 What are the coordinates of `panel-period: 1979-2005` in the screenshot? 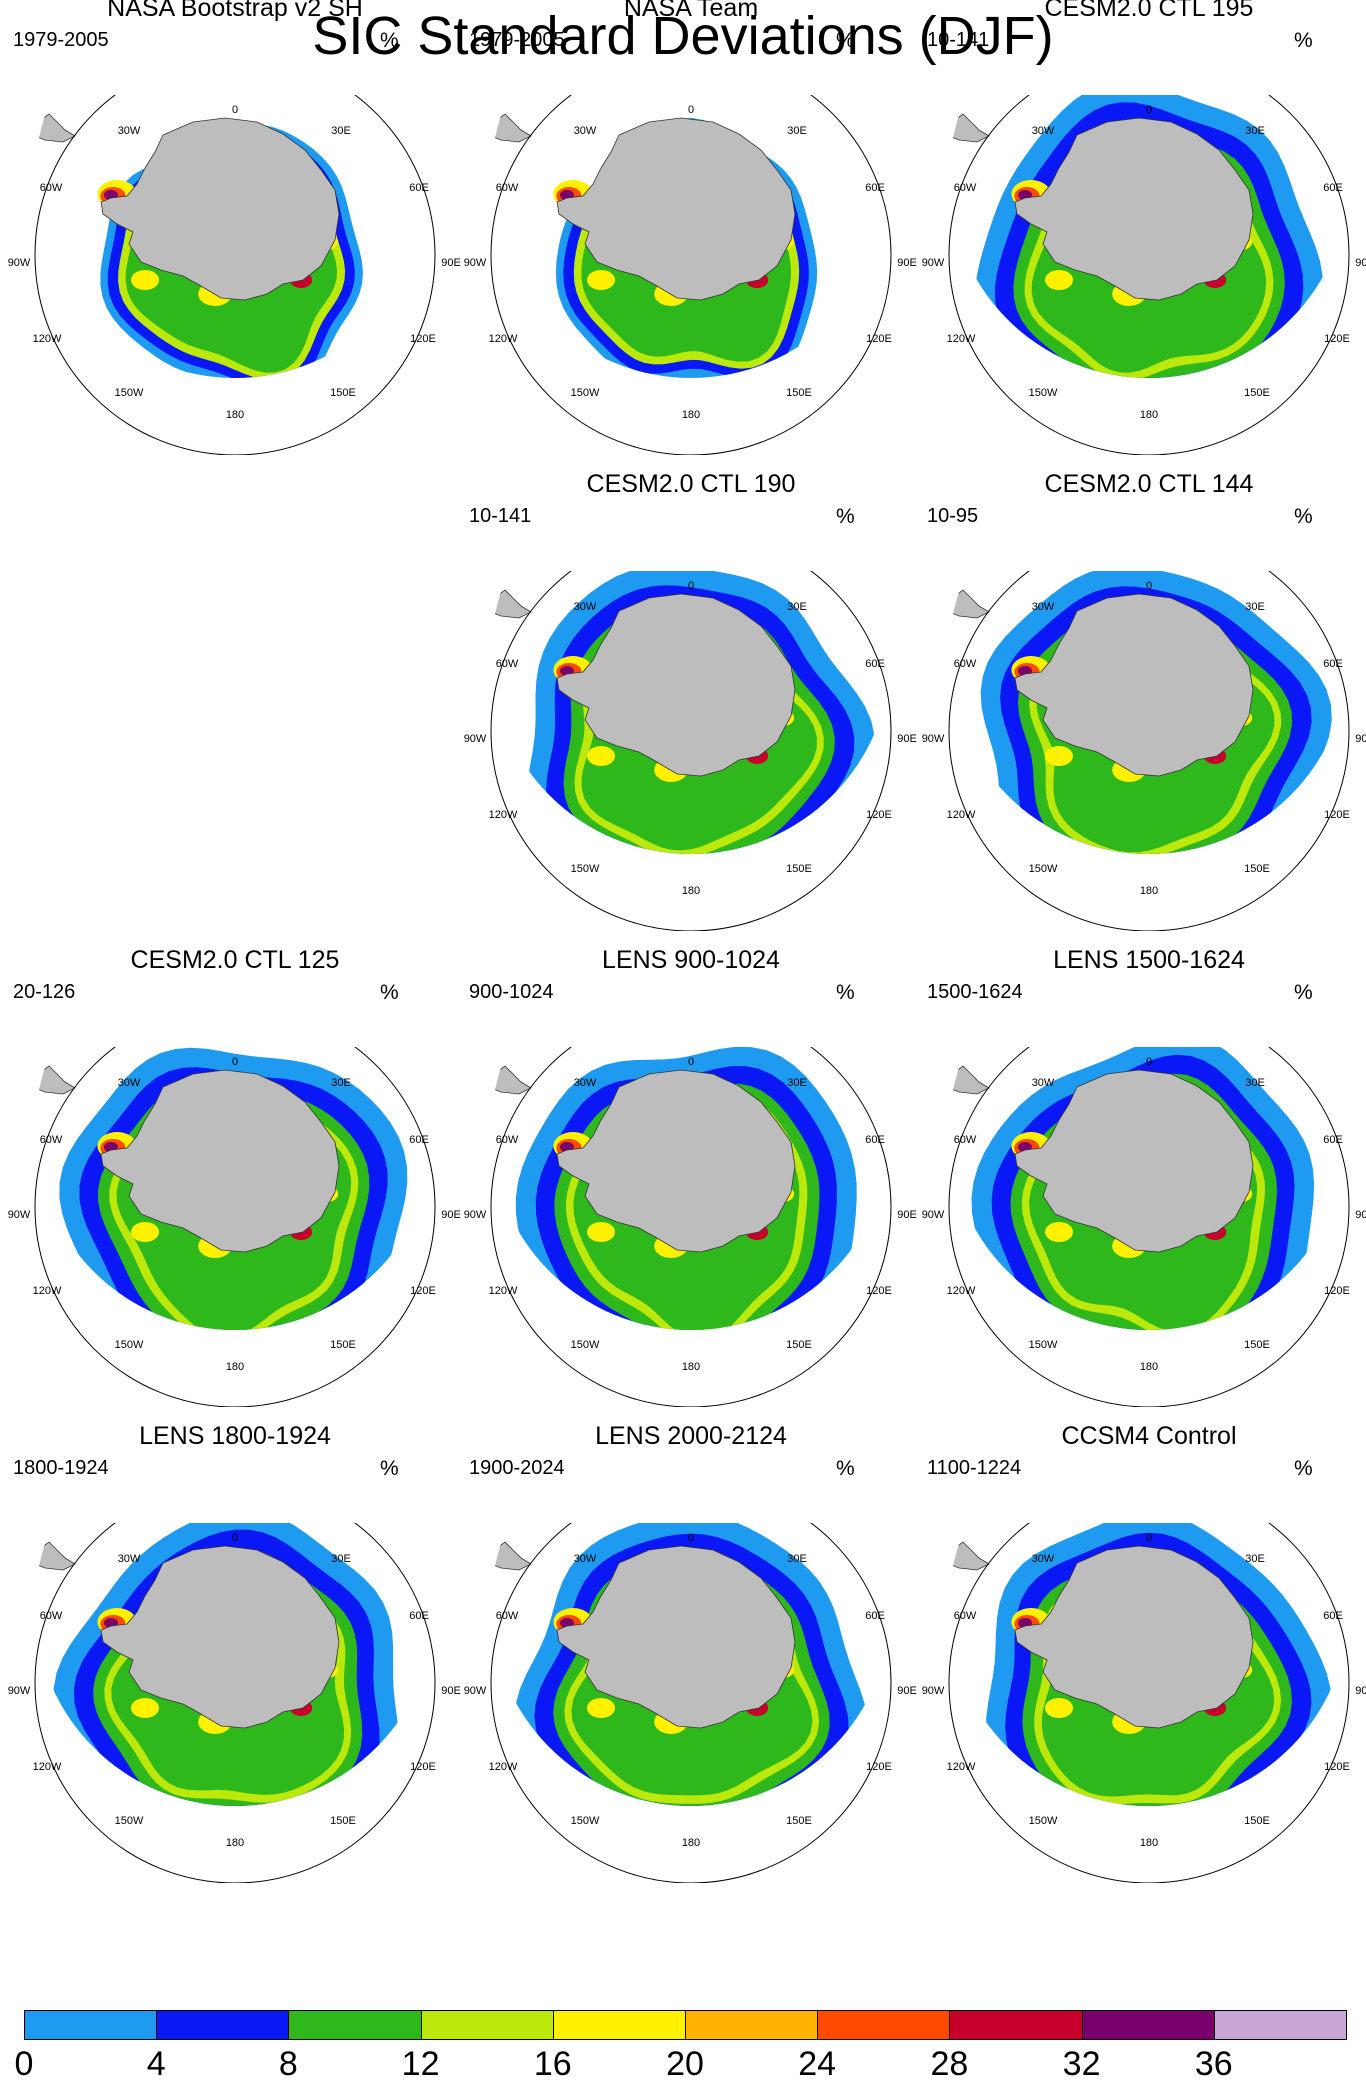 It's located at (61, 40).